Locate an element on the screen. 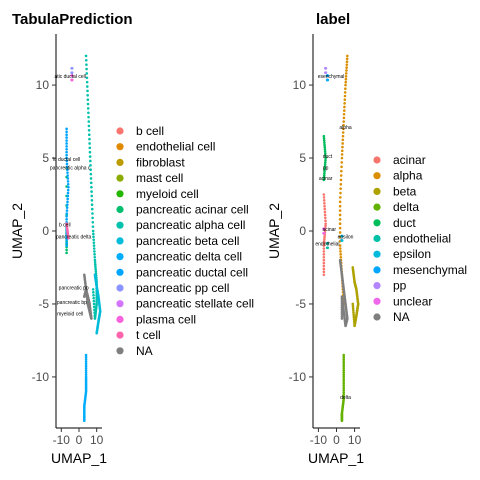 The image size is (480, 480). legend-item: alpha is located at coordinates (398, 176).